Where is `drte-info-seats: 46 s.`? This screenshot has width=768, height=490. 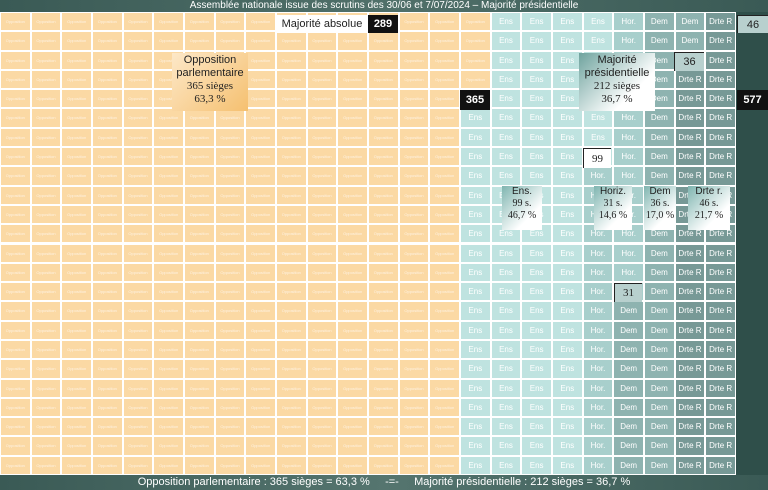
drte-info-seats: 46 s. is located at coordinates (709, 203).